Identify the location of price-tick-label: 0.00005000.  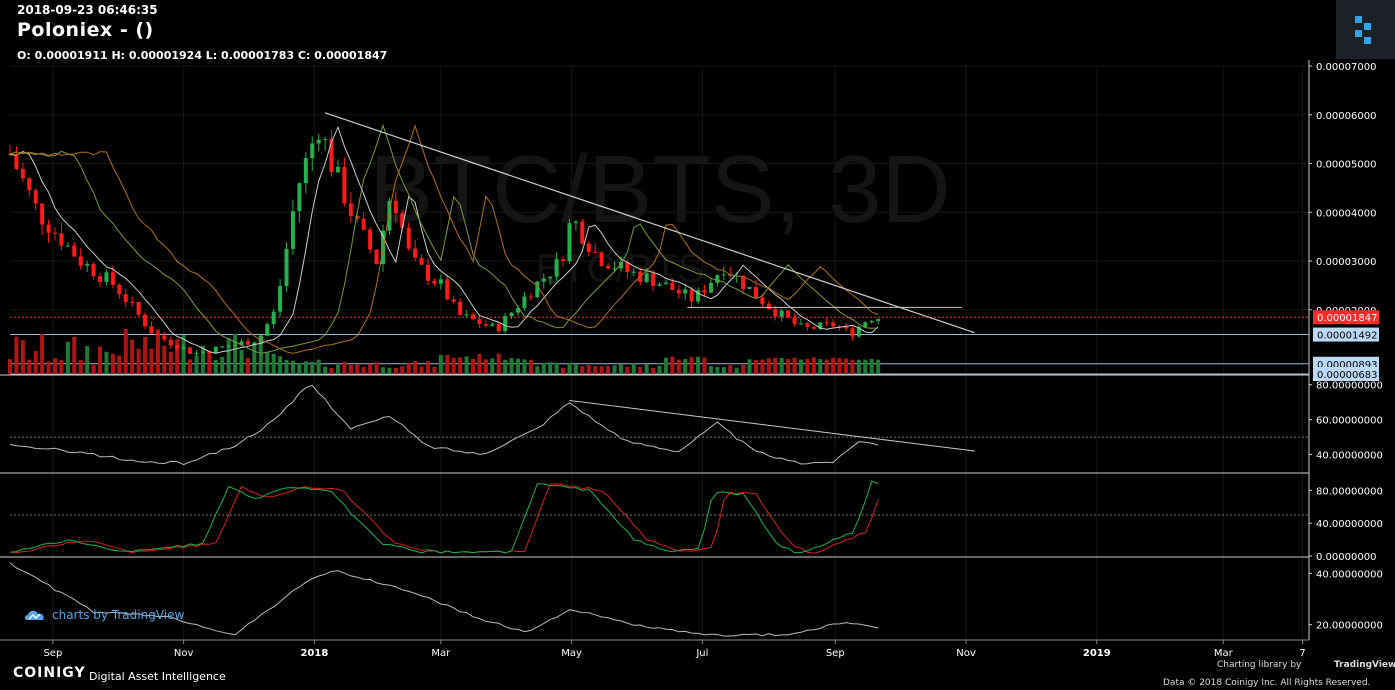
(1346, 165).